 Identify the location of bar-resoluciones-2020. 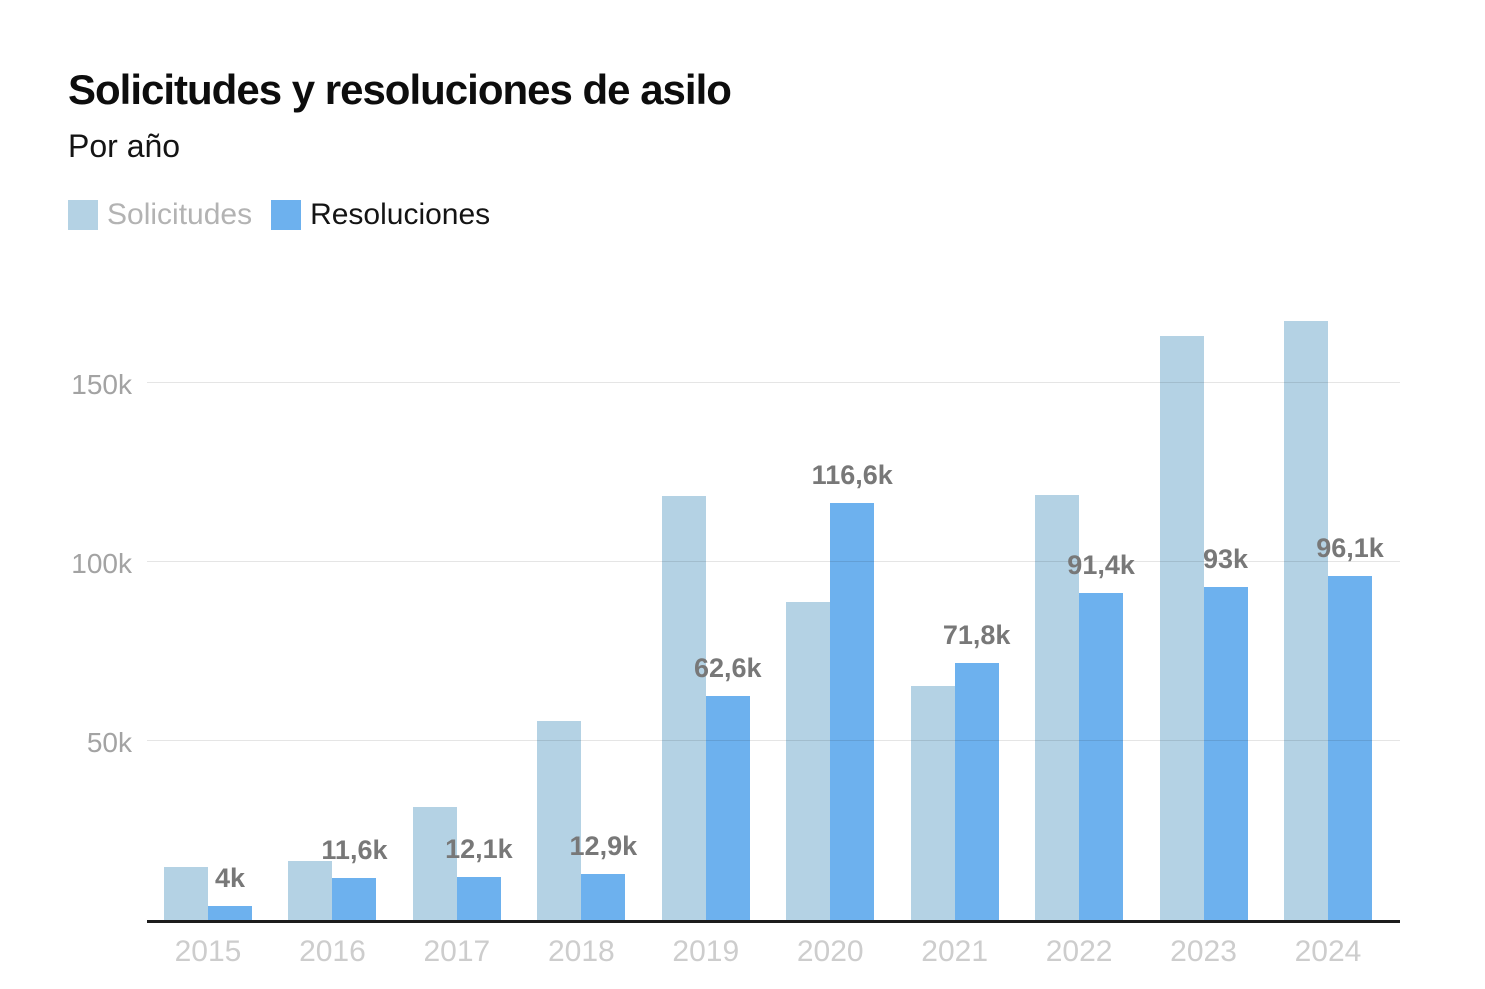
(852, 711).